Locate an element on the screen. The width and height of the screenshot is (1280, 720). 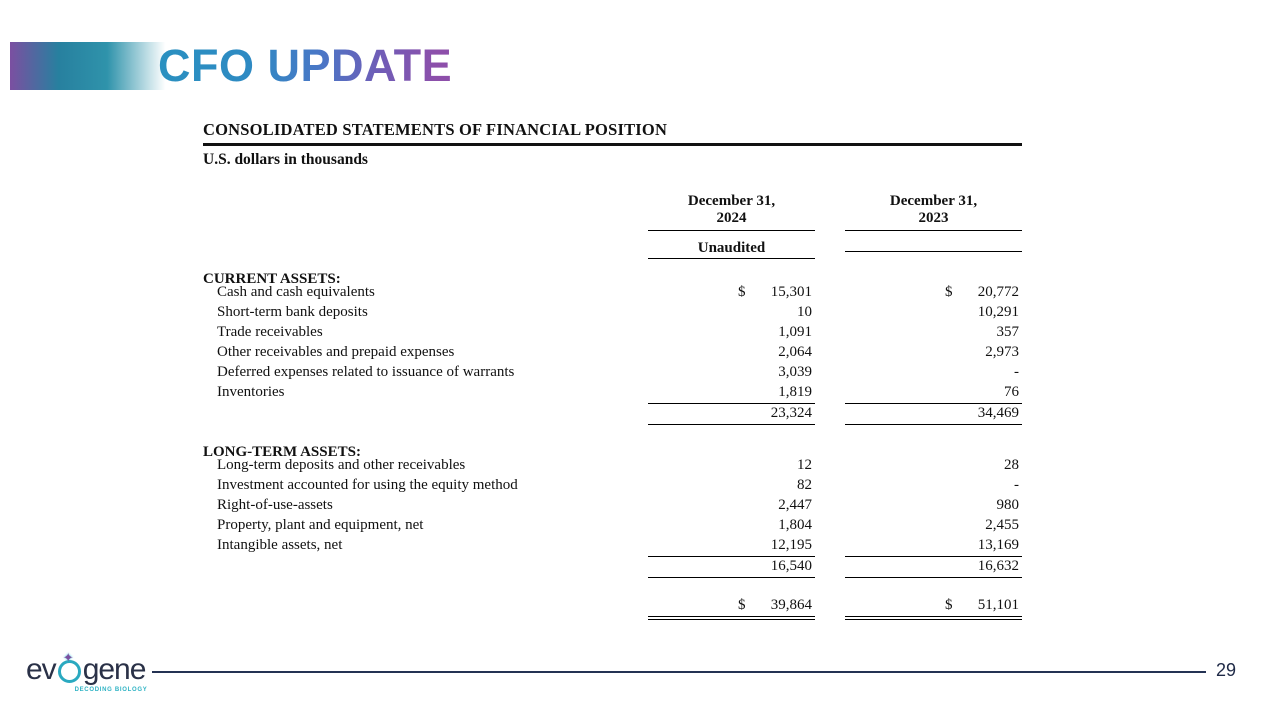
subtotal-2023: 34,469 is located at coordinates (933, 414).